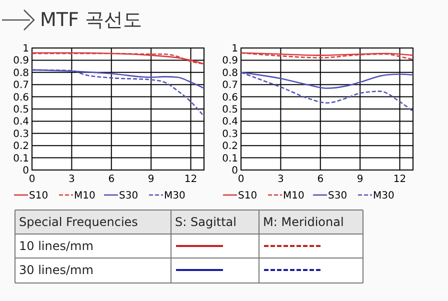 The height and width of the screenshot is (301, 448). I want to click on text: 30 lines/mm, so click(56, 270).